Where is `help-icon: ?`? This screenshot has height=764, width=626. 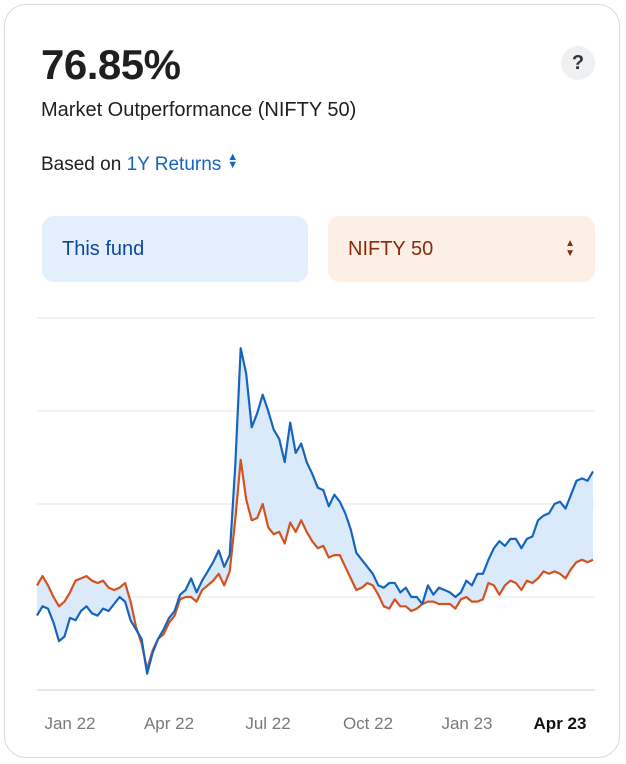 help-icon: ? is located at coordinates (578, 63).